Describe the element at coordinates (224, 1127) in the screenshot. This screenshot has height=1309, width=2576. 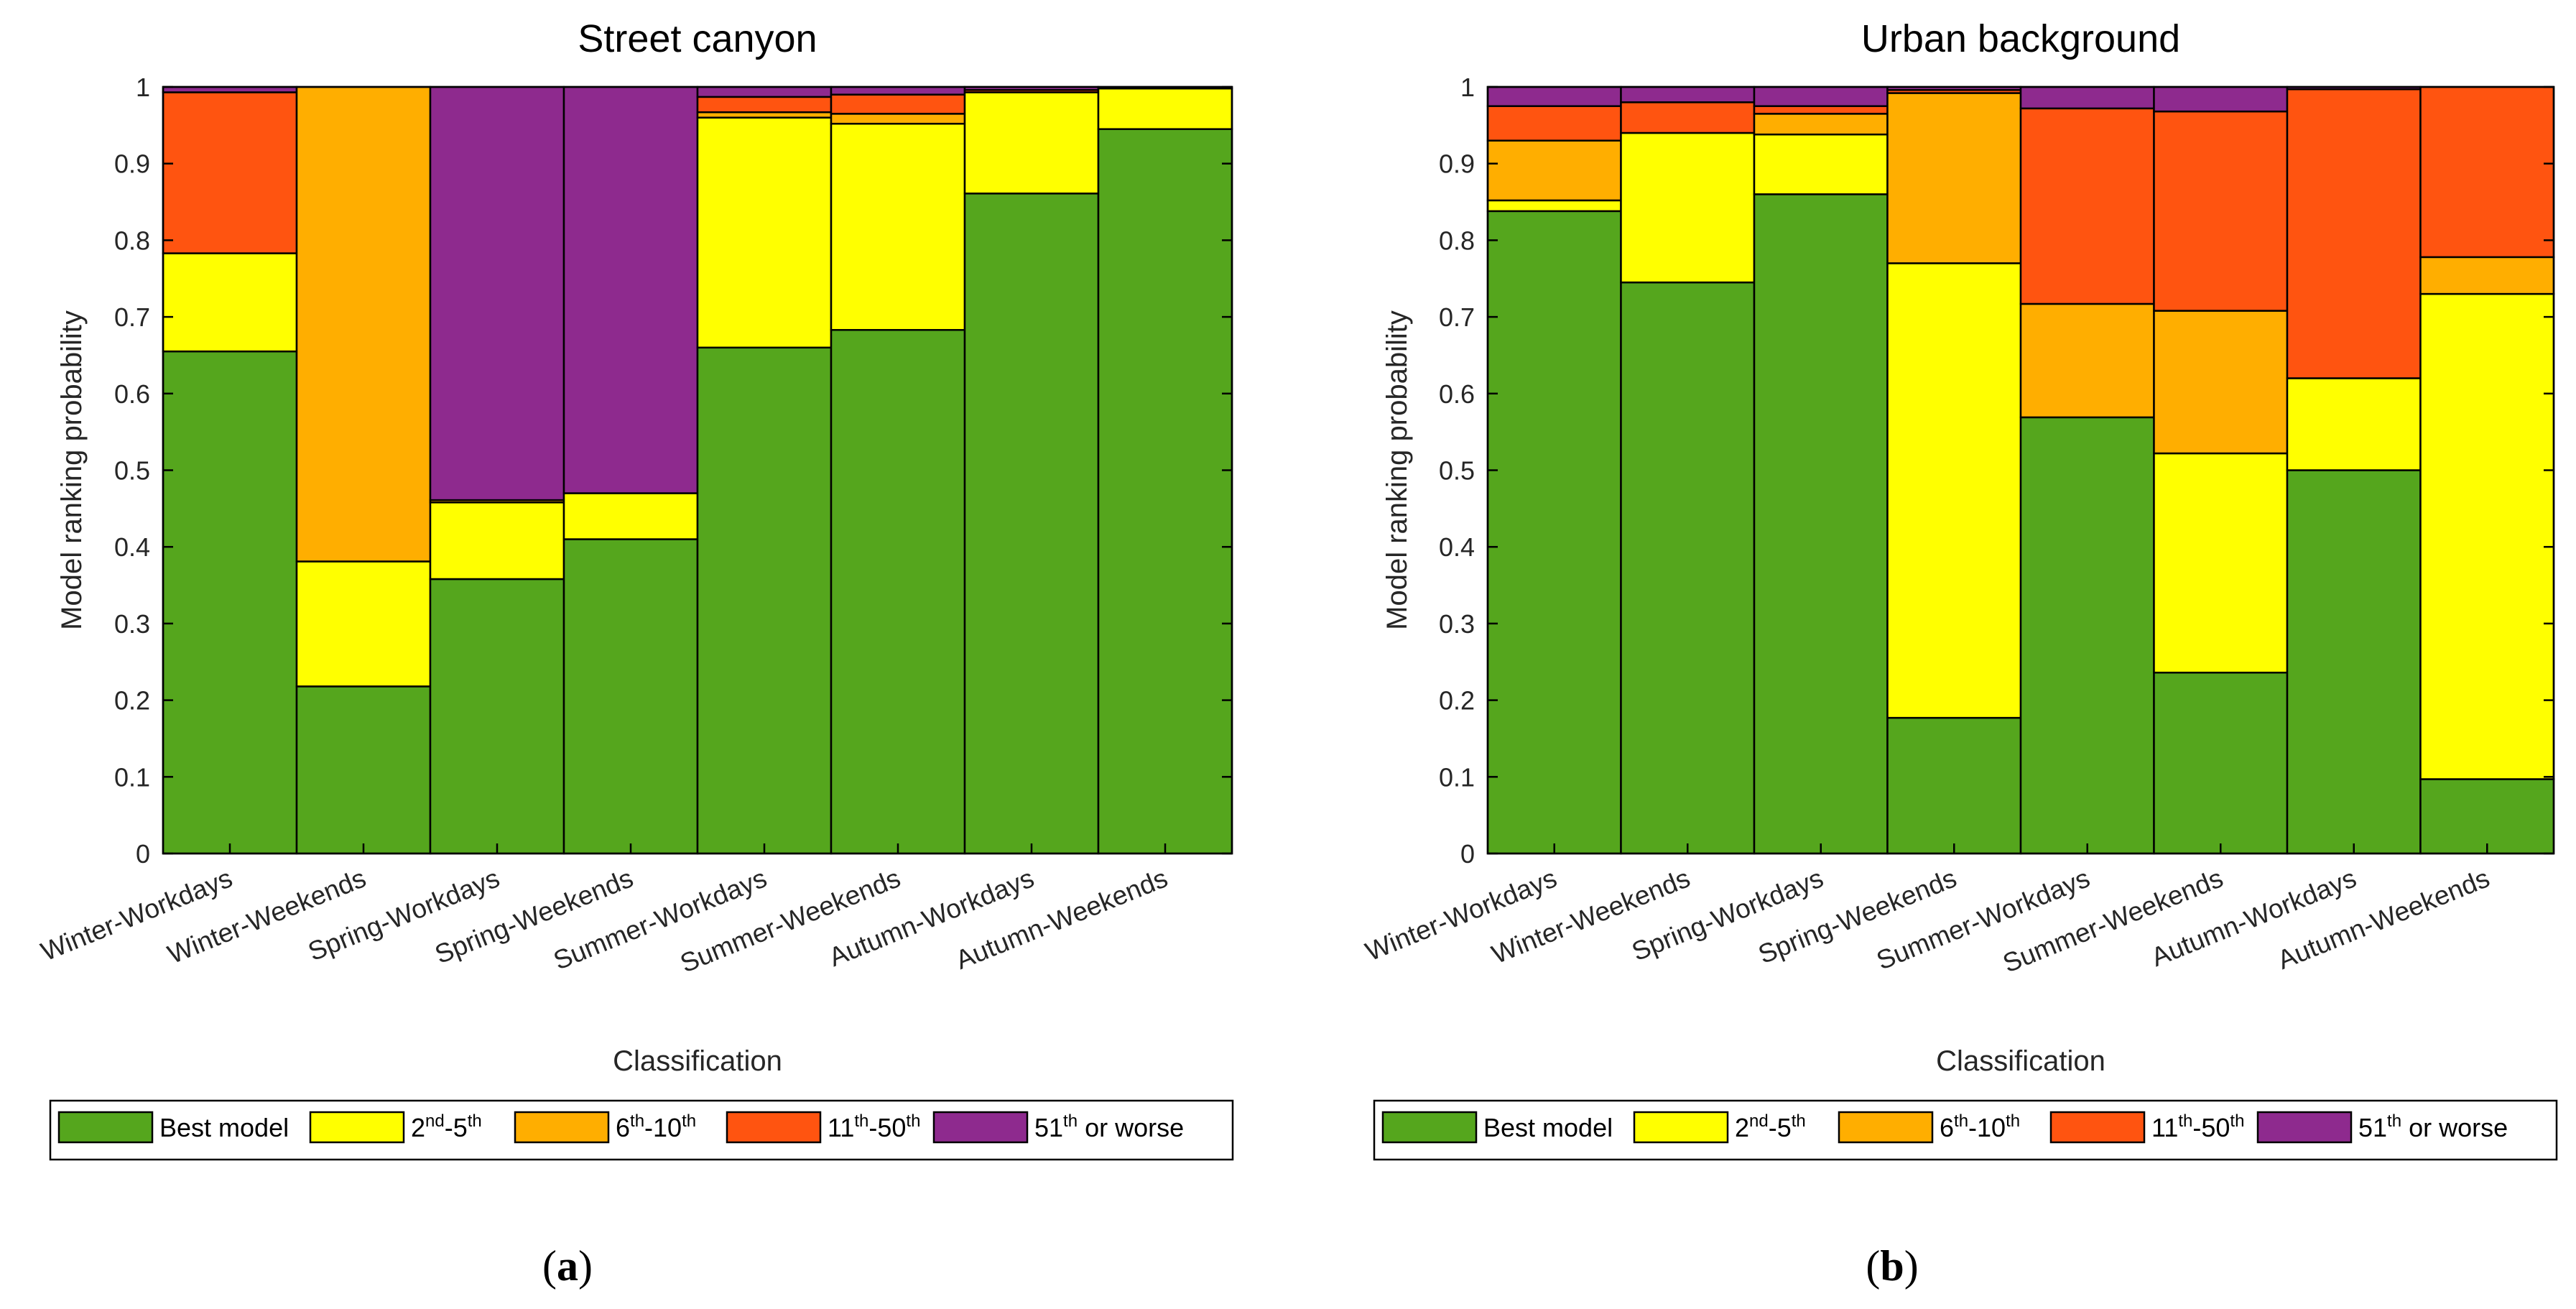
I see `legend-label: Best model` at that location.